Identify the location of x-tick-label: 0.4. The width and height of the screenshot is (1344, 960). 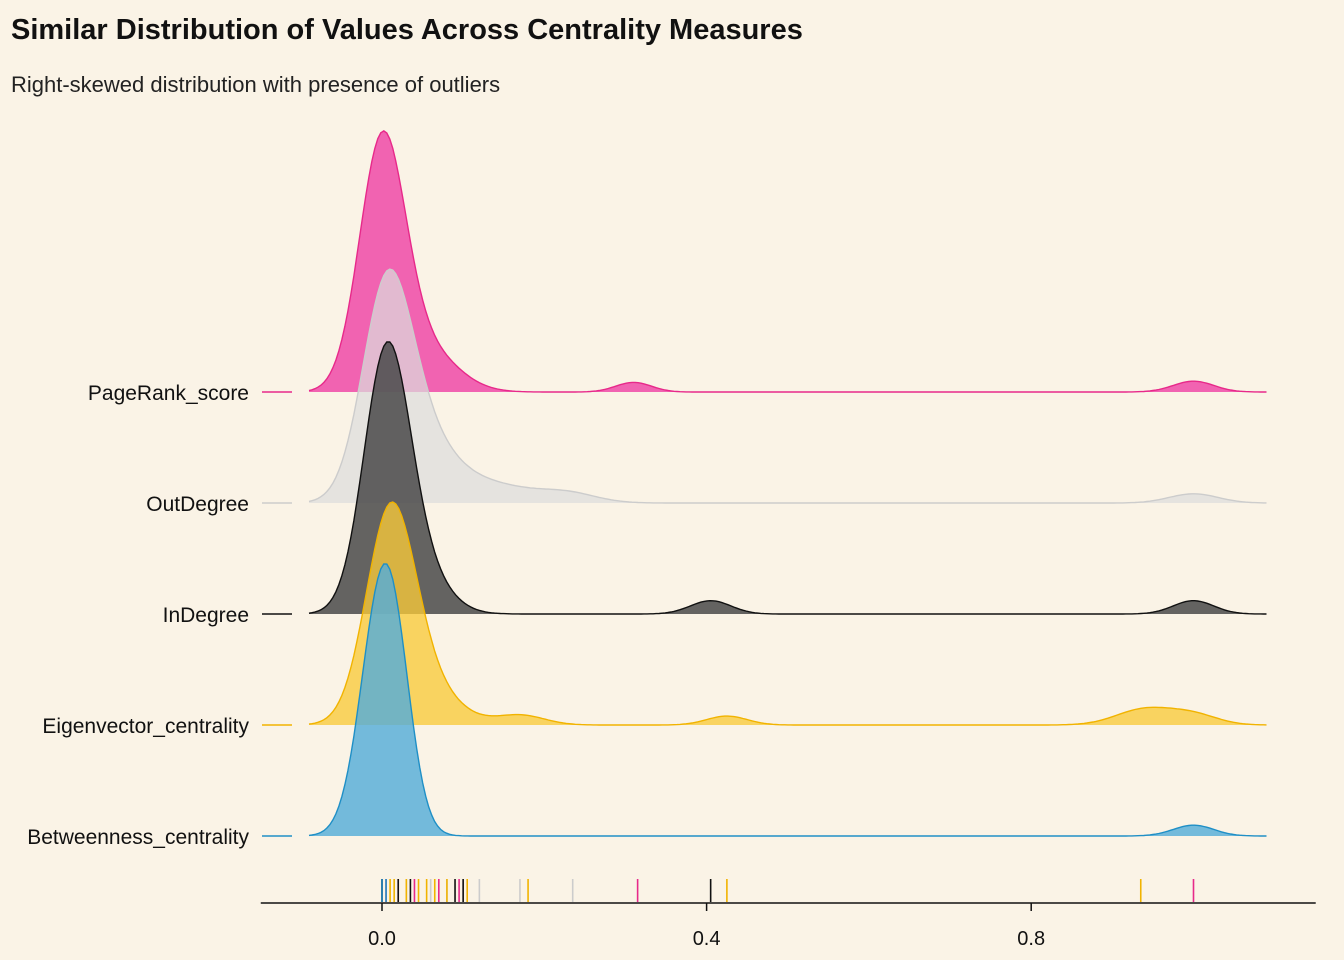
(707, 939).